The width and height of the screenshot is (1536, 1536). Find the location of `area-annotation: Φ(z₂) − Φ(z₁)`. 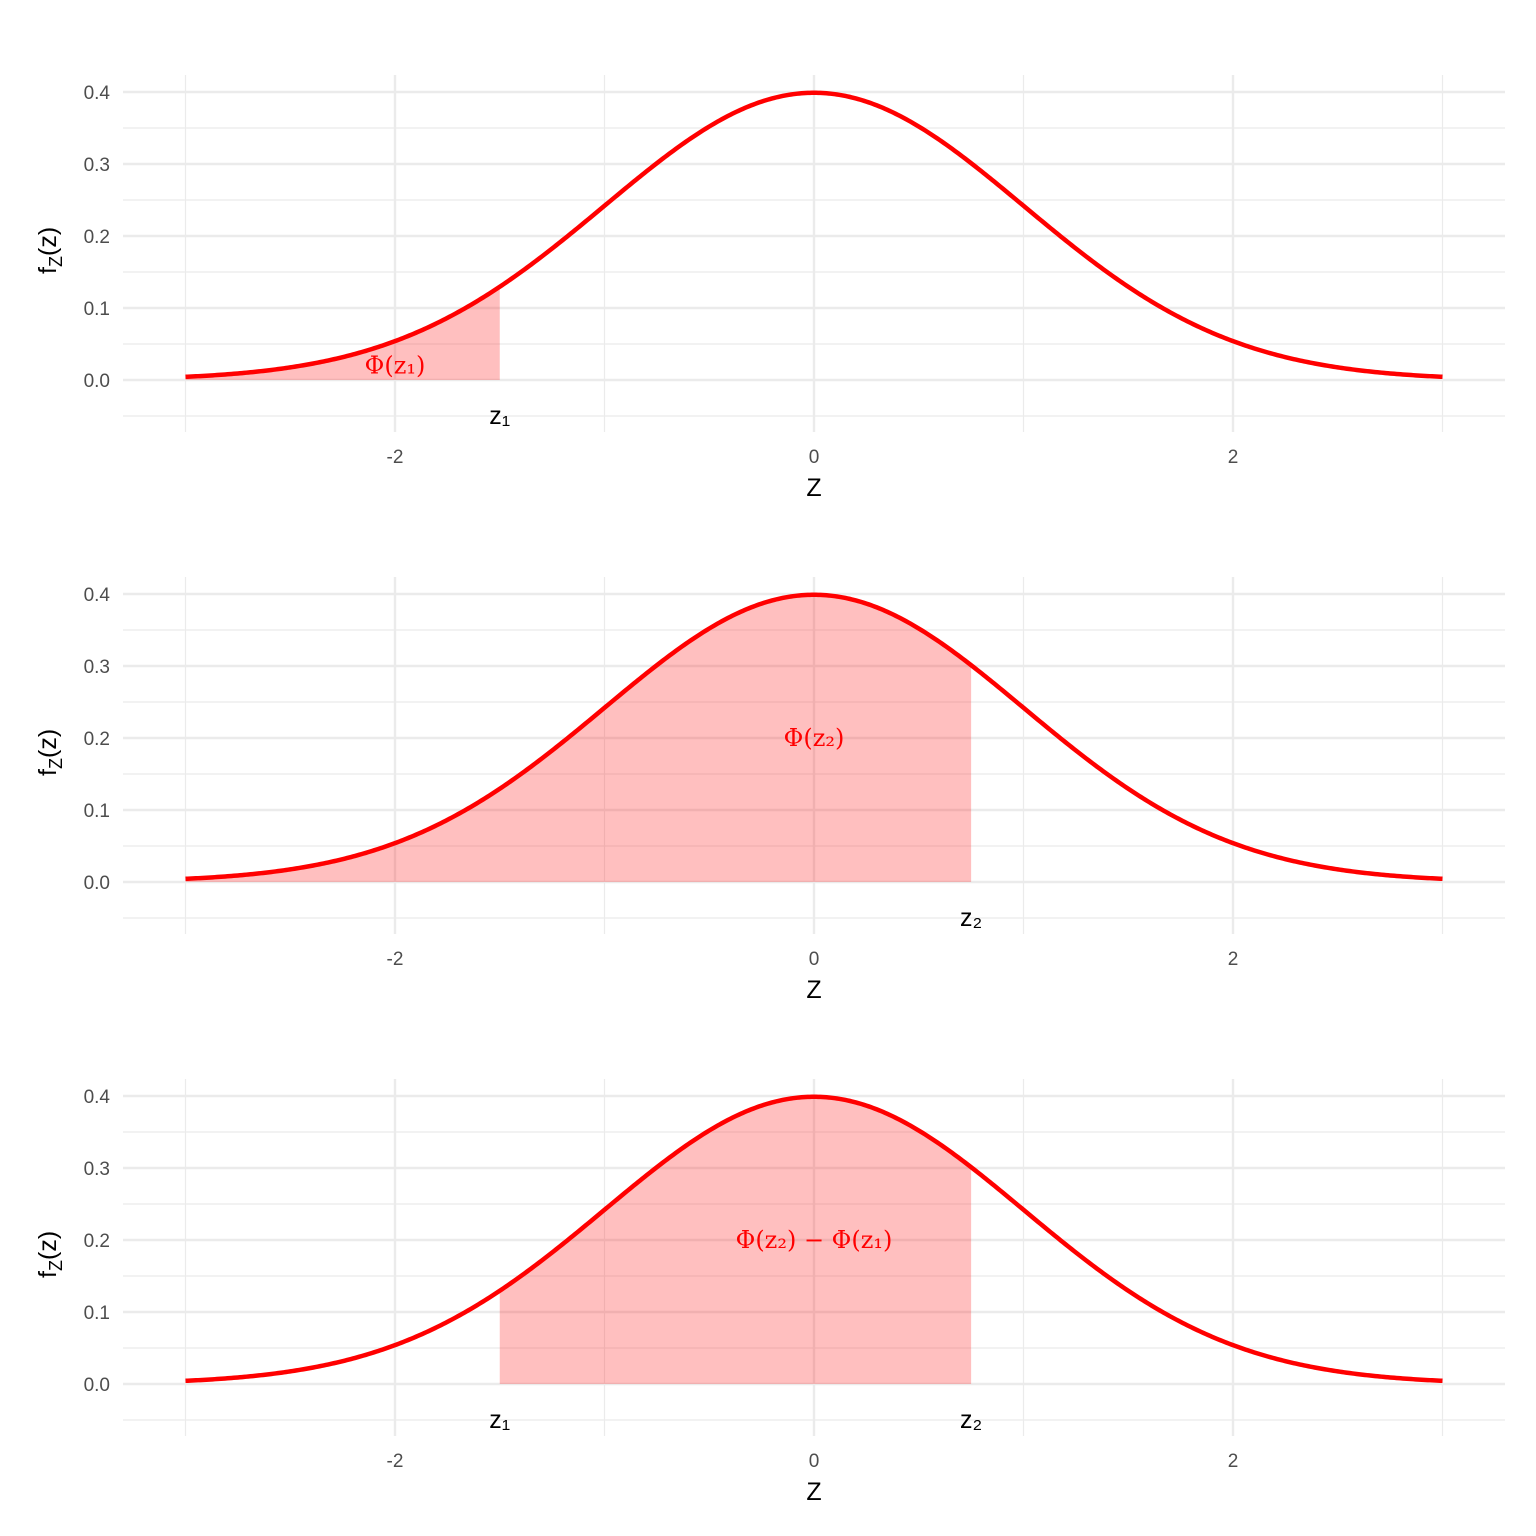

area-annotation: Φ(z₂) − Φ(z₁) is located at coordinates (814, 1240).